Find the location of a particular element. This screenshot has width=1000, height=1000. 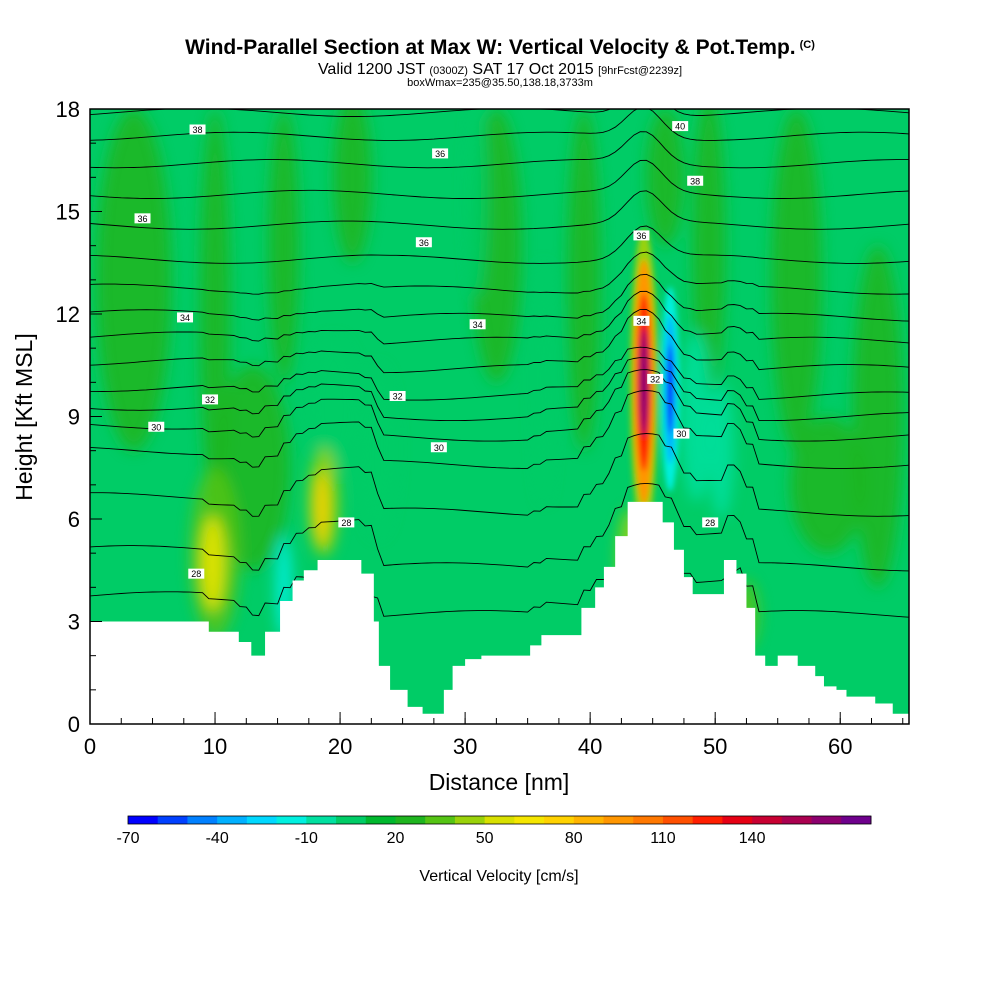

downdraft-level is located at coordinates (670, 389).